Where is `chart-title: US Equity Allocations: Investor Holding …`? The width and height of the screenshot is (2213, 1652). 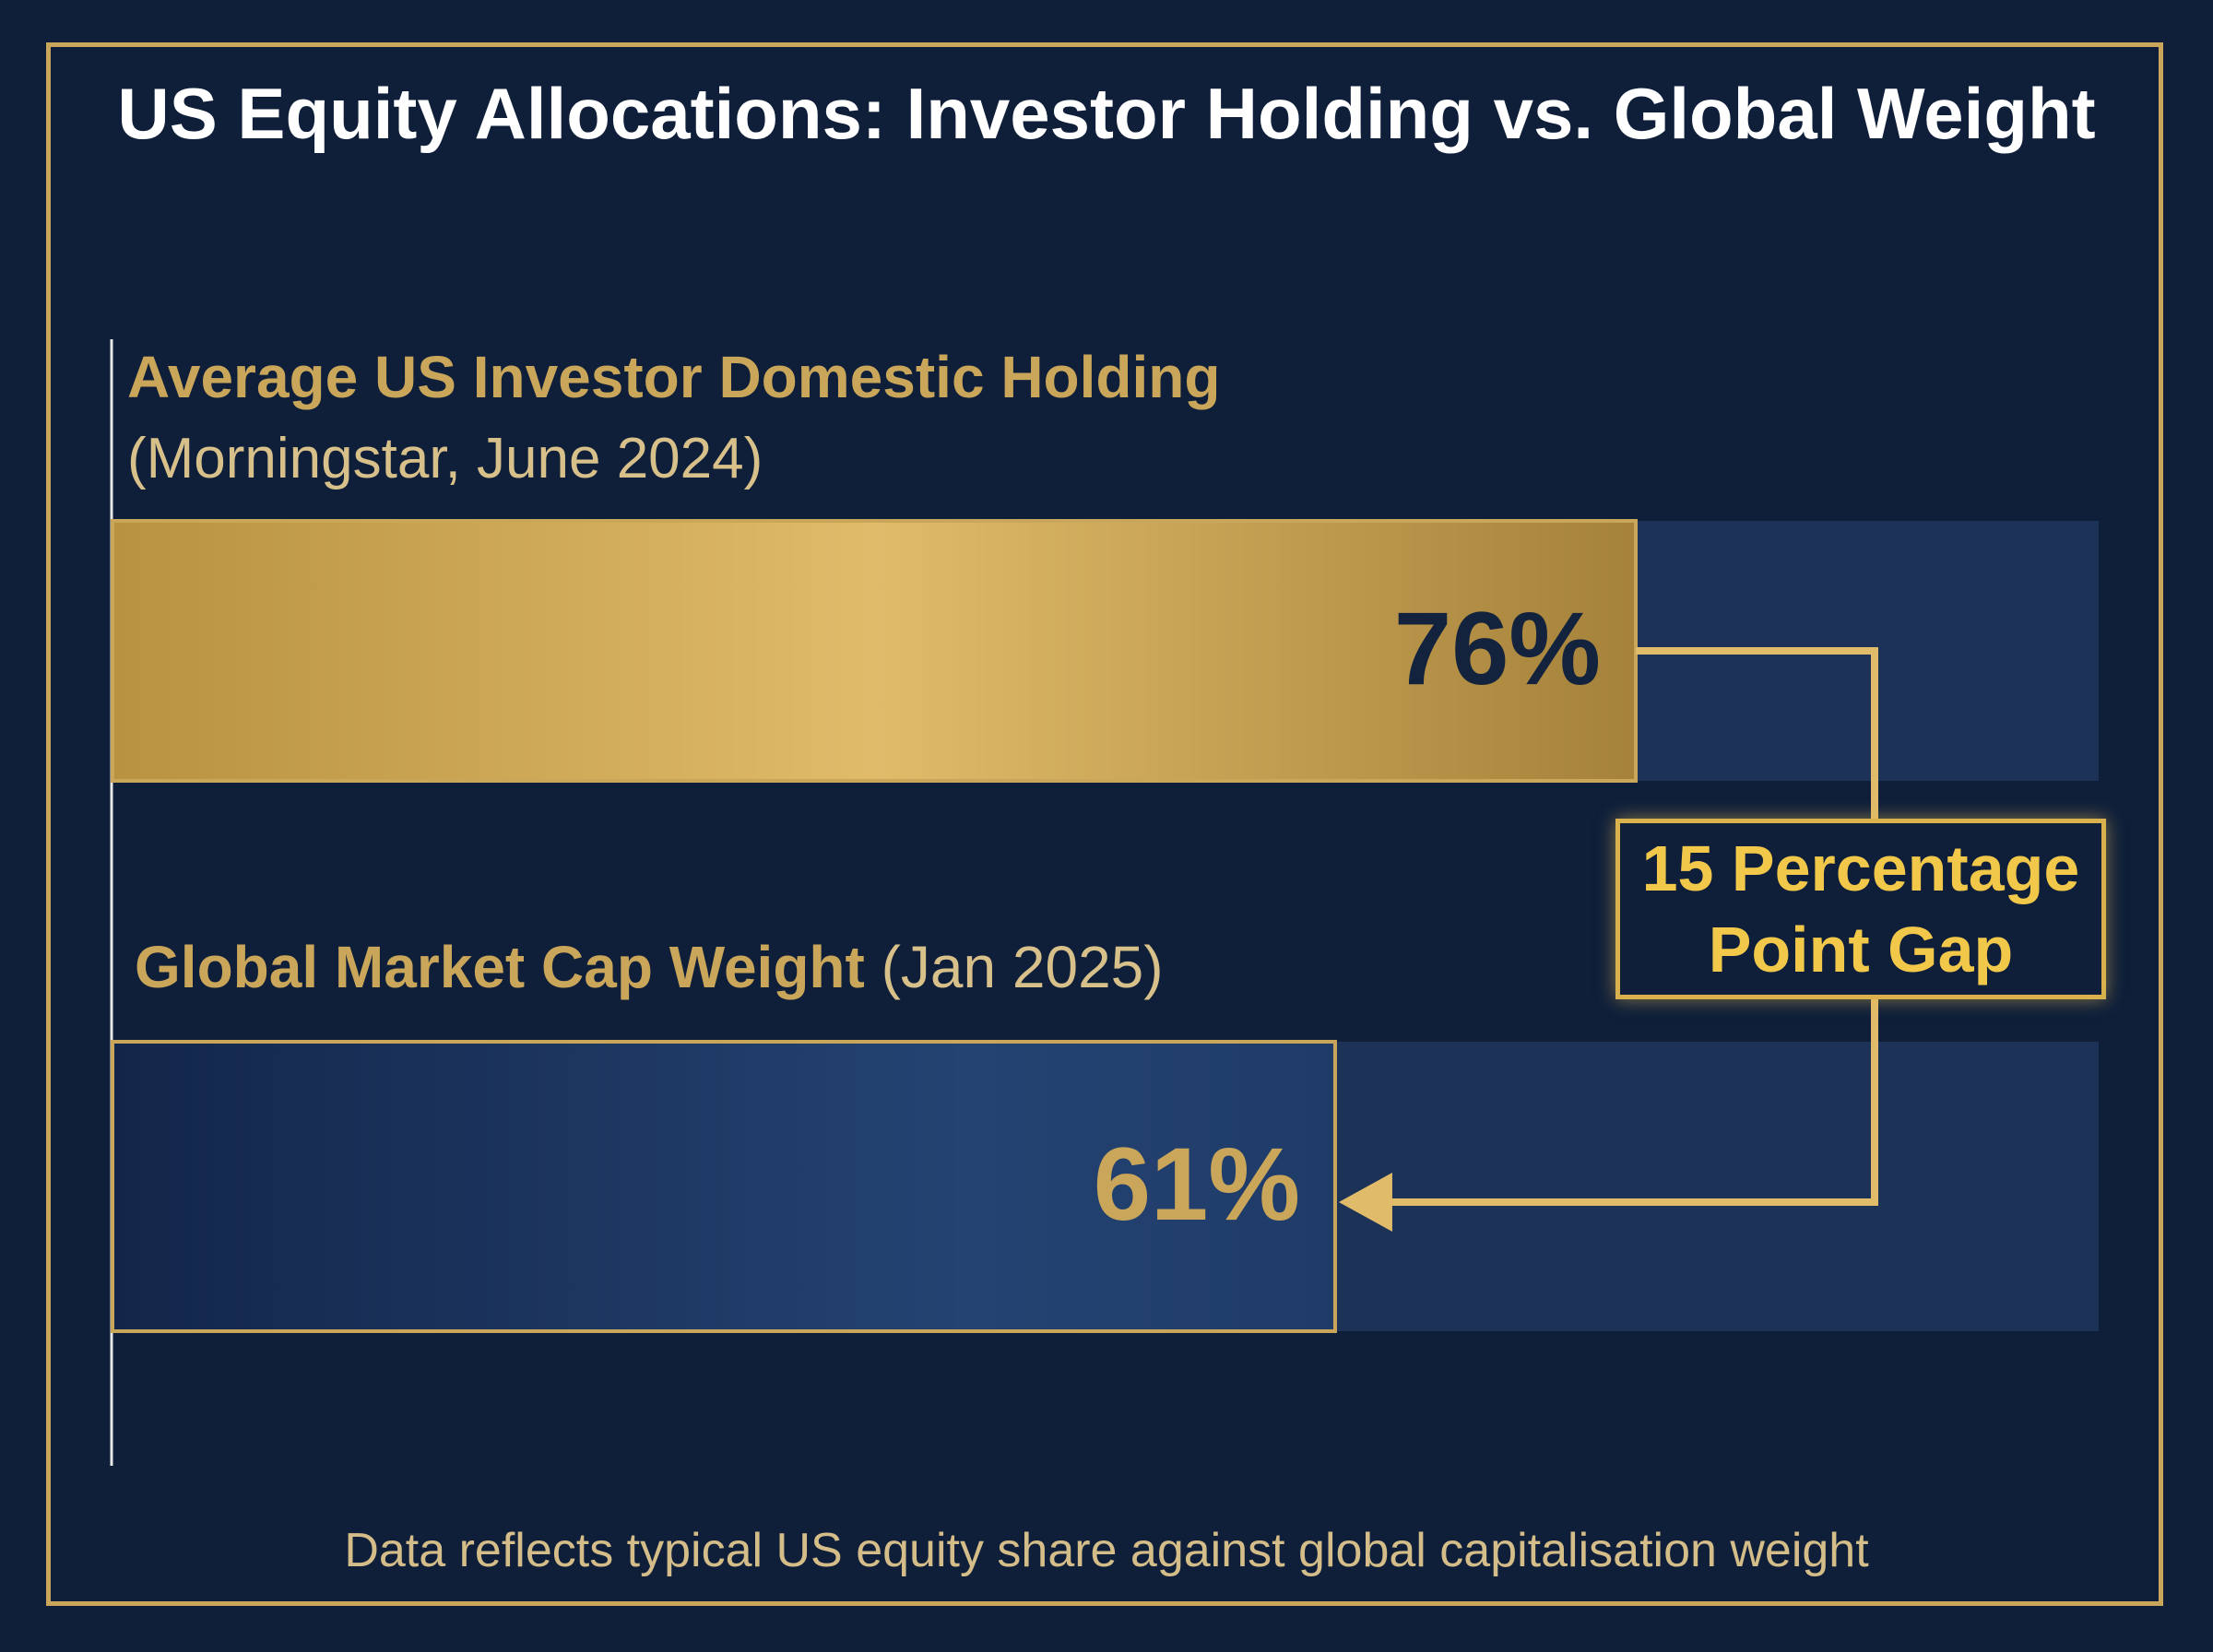 chart-title: US Equity Allocations: Investor Holding … is located at coordinates (1106, 113).